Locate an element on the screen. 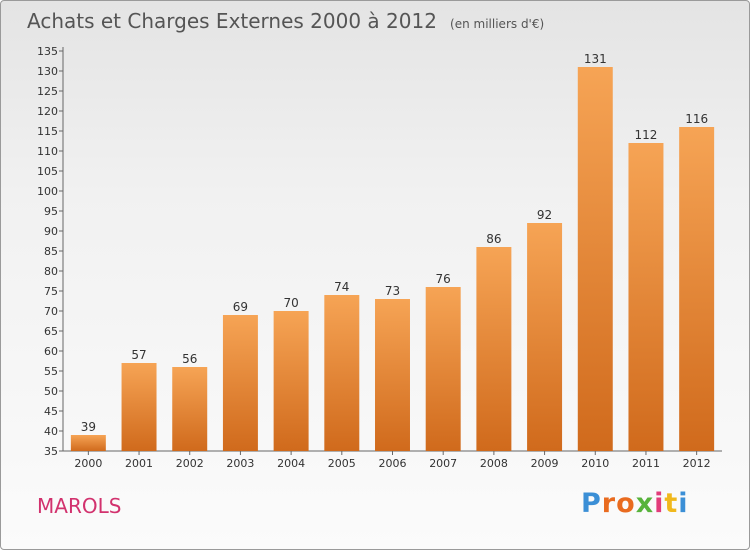  data-label: 56 is located at coordinates (189, 359).